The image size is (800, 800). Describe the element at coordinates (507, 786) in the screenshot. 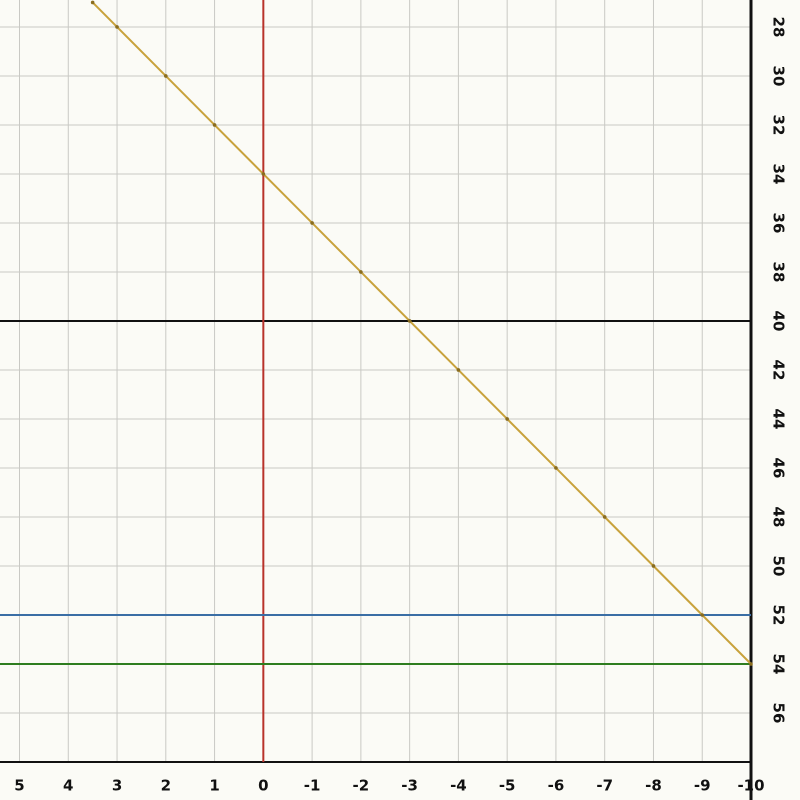

I see `x-tick-label: -5` at that location.